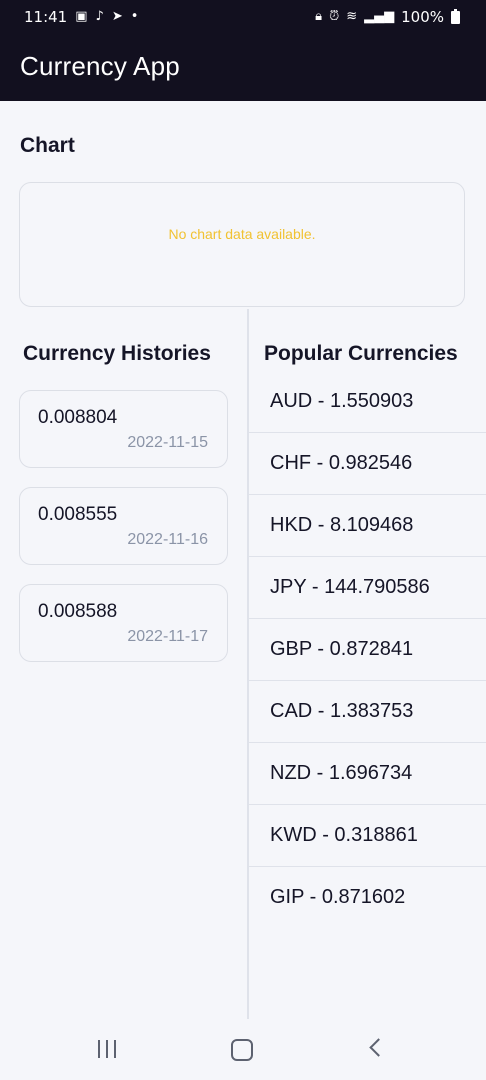 This screenshot has height=1080, width=486. What do you see at coordinates (243, 17) in the screenshot?
I see `status-bar: 11:41 ▣ ♪ ➤ • 🔒︎ ⏰︎ ≋ ▂▄▆ 100%` at bounding box center [243, 17].